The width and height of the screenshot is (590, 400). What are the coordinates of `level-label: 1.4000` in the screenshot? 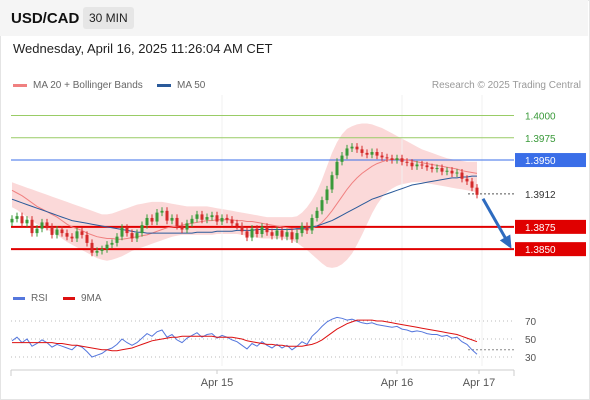 It's located at (540, 116).